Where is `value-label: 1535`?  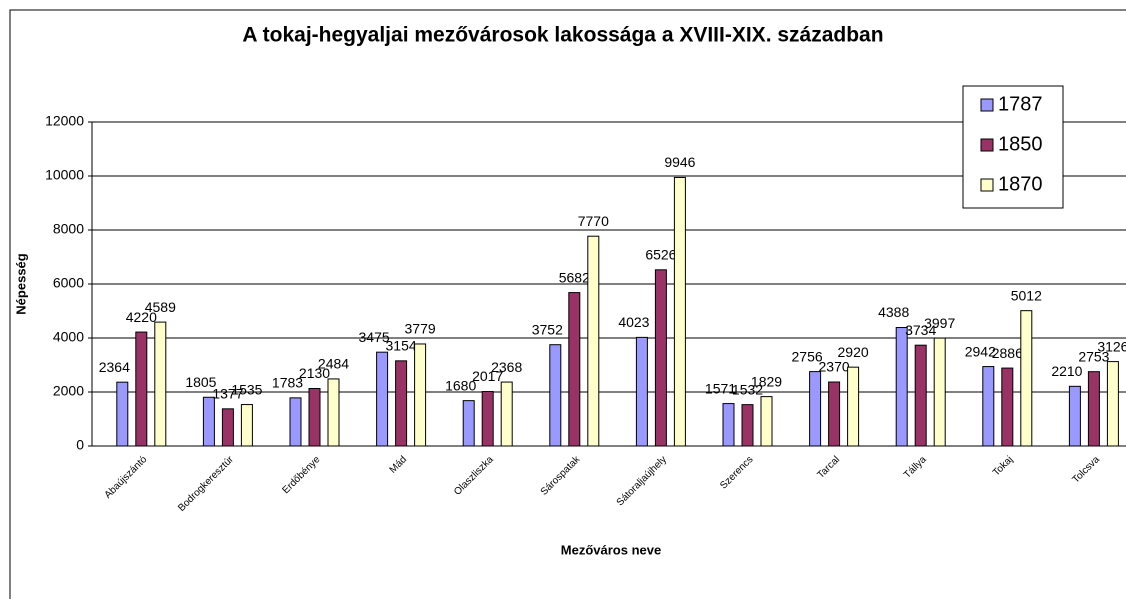
value-label: 1535 is located at coordinates (246, 389).